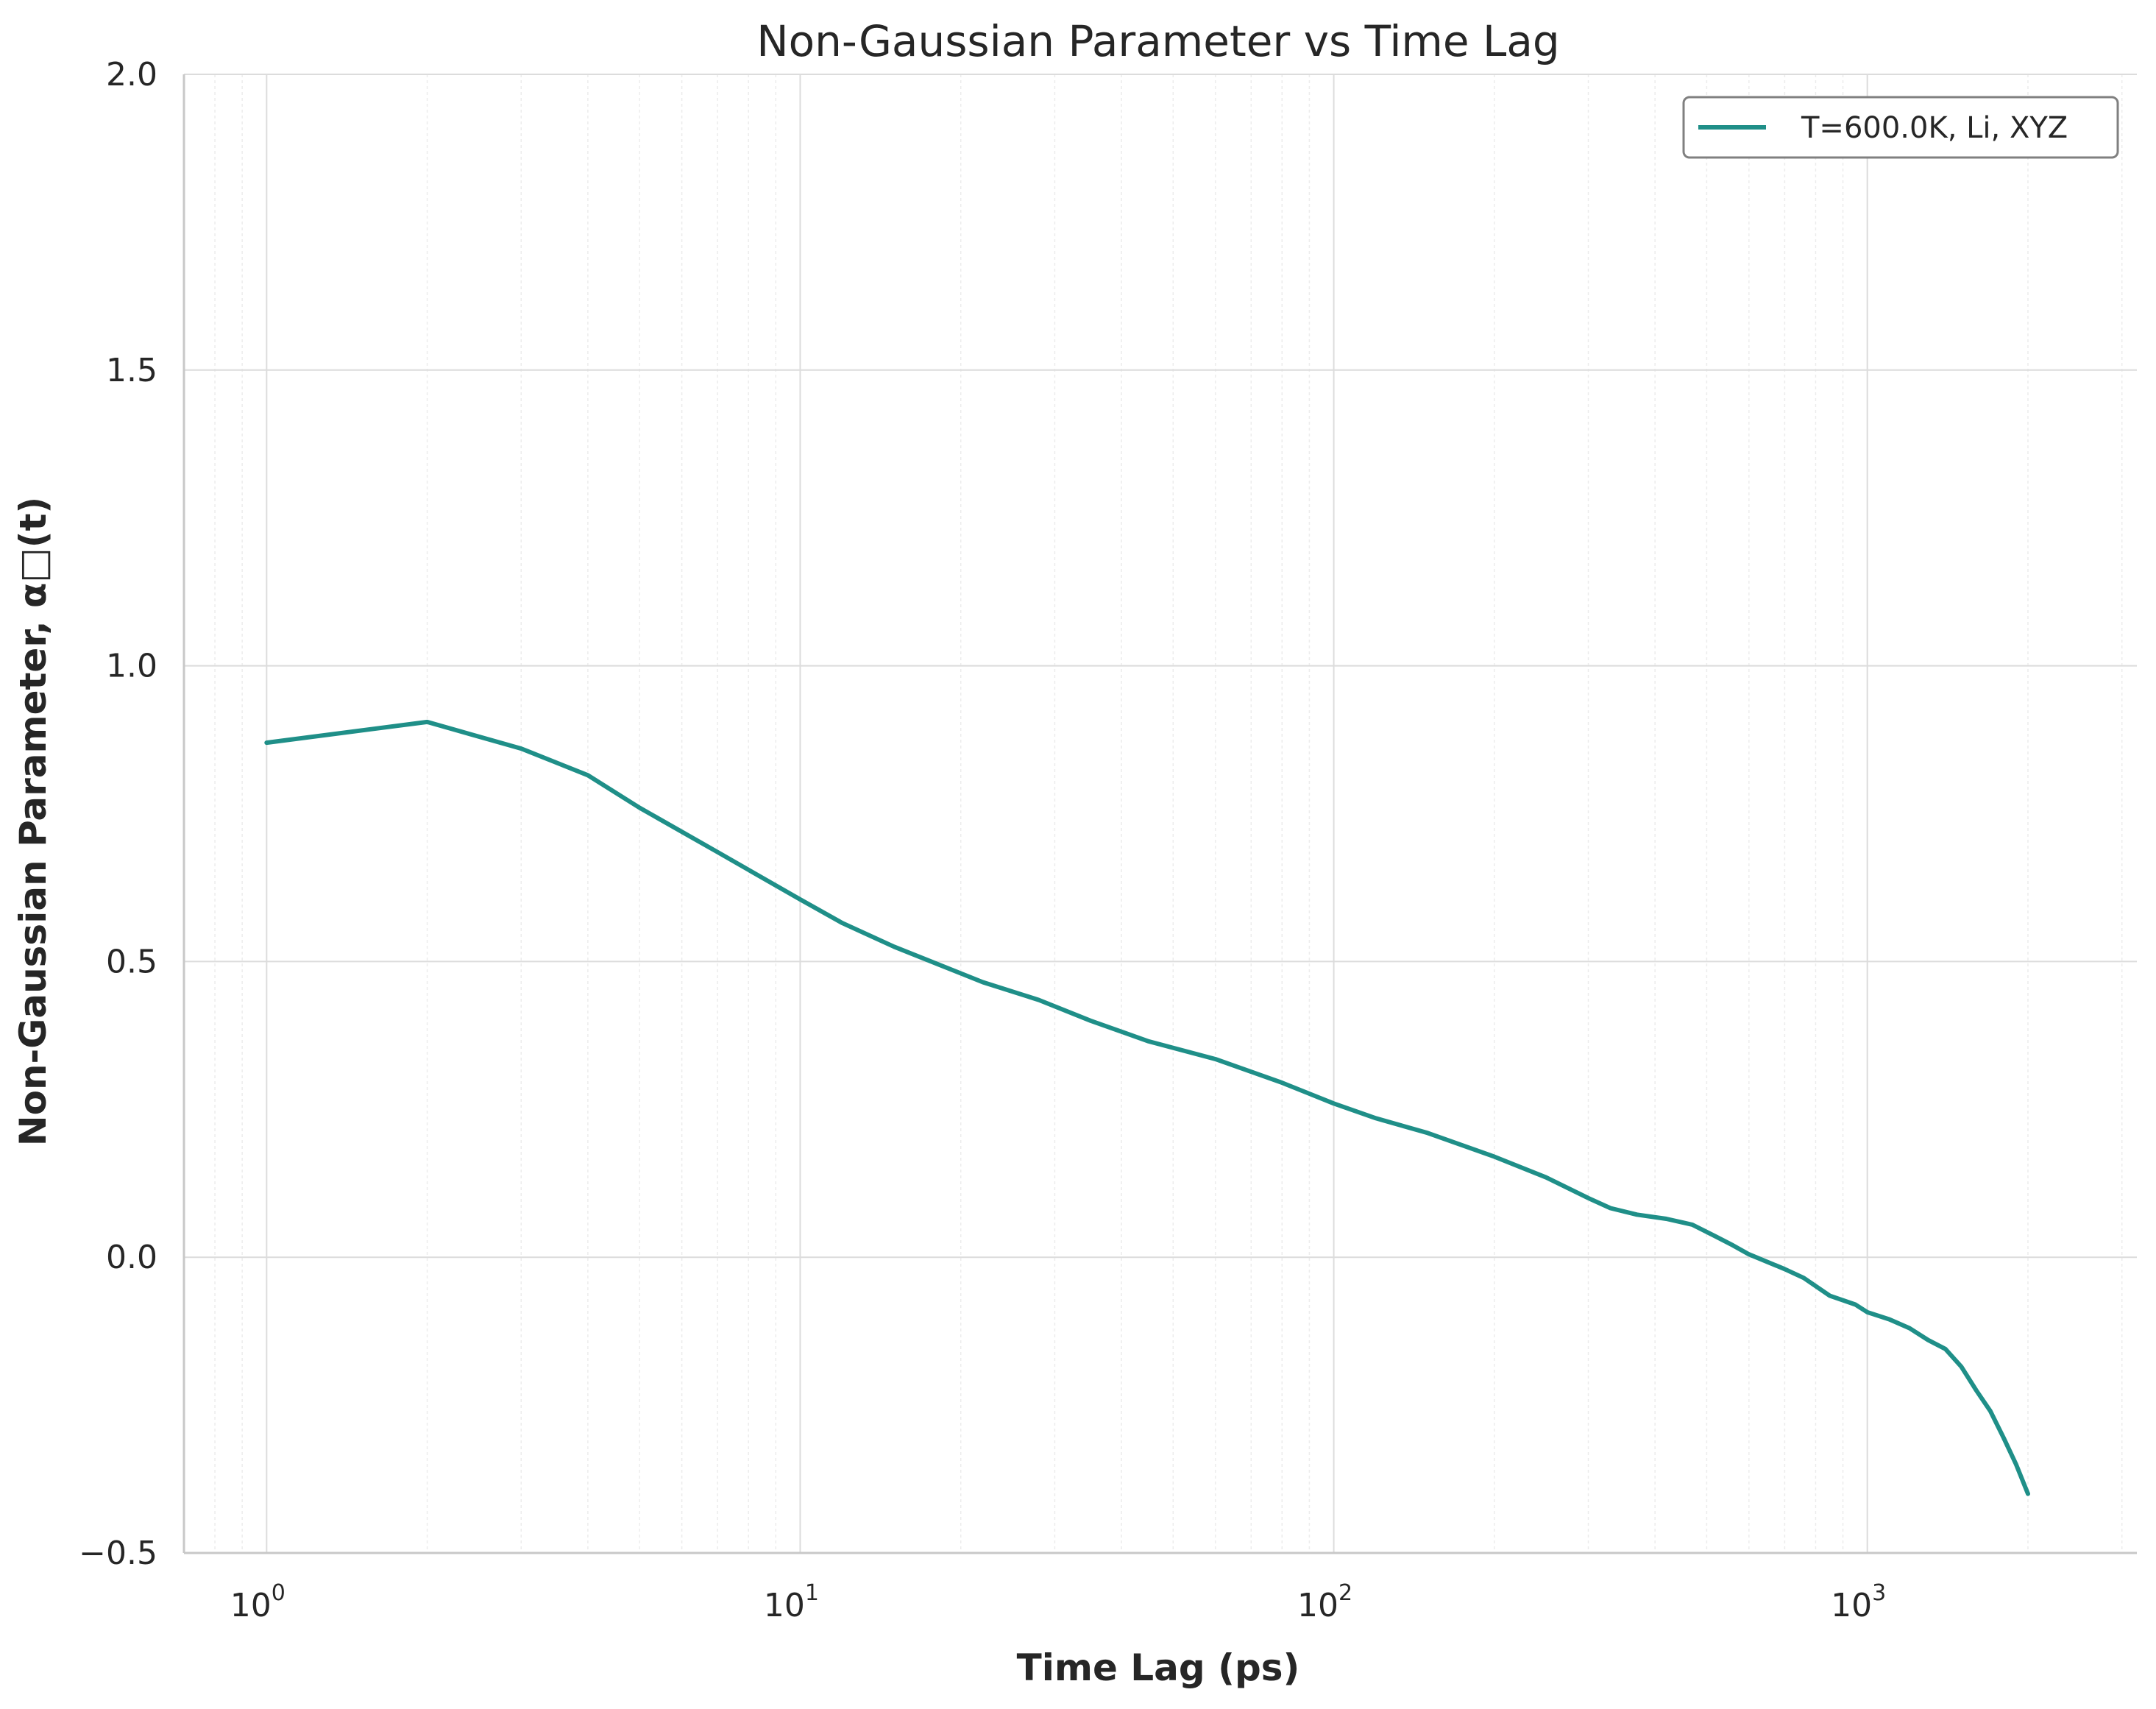 The image size is (2156, 1709). Describe the element at coordinates (792, 1602) in the screenshot. I see `x-tick-label: 10¹` at that location.